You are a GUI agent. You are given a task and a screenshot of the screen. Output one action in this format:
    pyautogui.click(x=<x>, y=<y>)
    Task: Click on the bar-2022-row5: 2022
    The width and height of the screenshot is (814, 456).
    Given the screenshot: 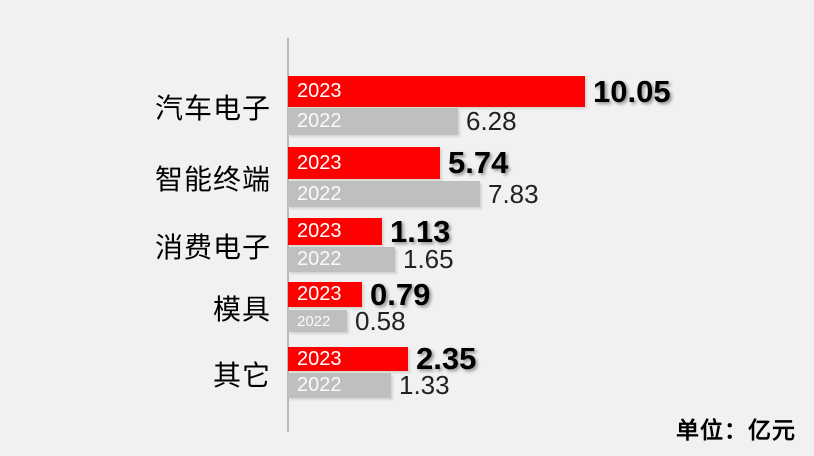 What is the action you would take?
    pyautogui.click(x=339, y=385)
    